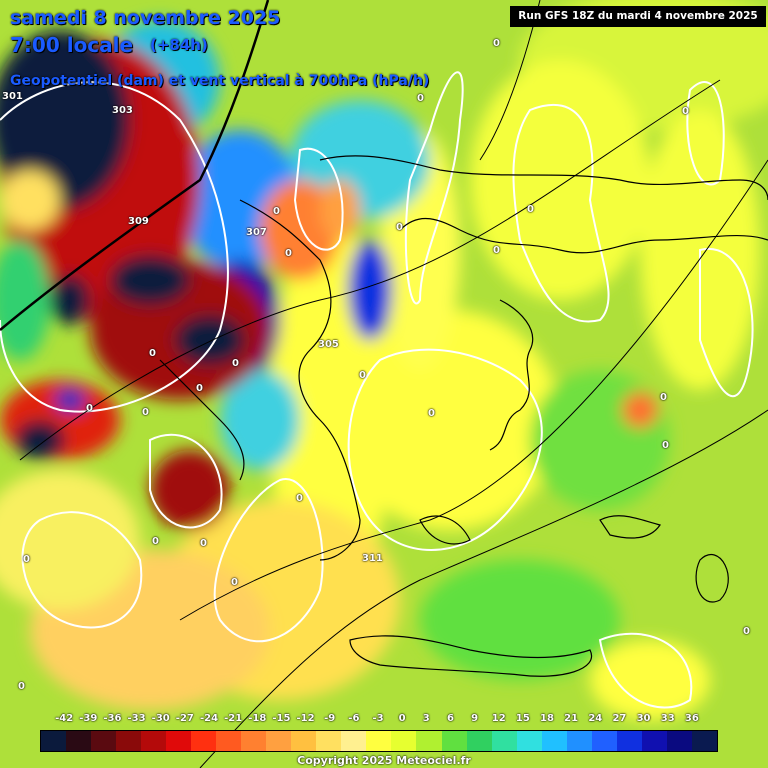 Image resolution: width=768 pixels, height=768 pixels. What do you see at coordinates (571, 718) in the screenshot?
I see `legend-tick-label: 21` at bounding box center [571, 718].